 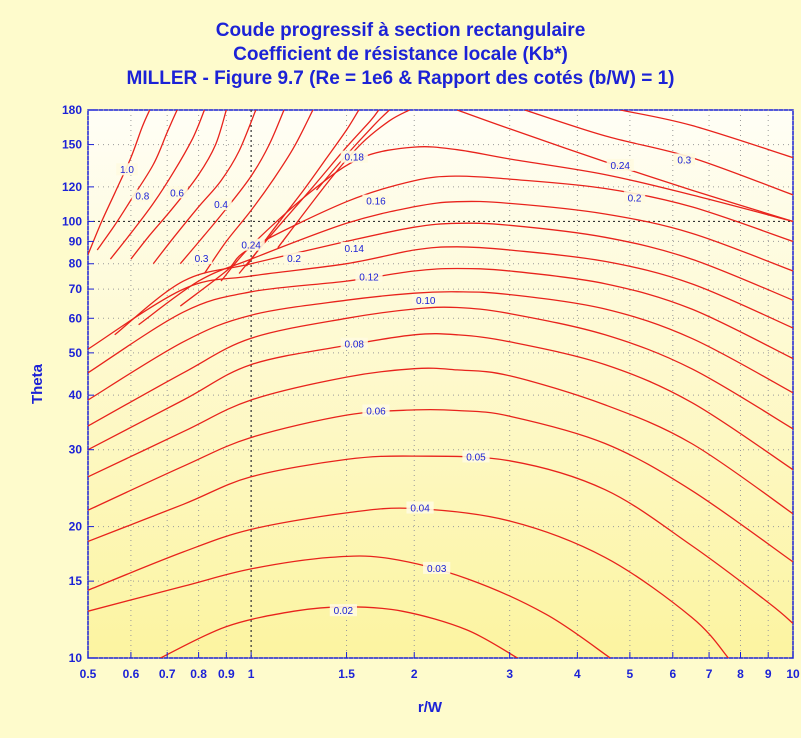 What do you see at coordinates (221, 205) in the screenshot?
I see `contour-label: 0.4` at bounding box center [221, 205].